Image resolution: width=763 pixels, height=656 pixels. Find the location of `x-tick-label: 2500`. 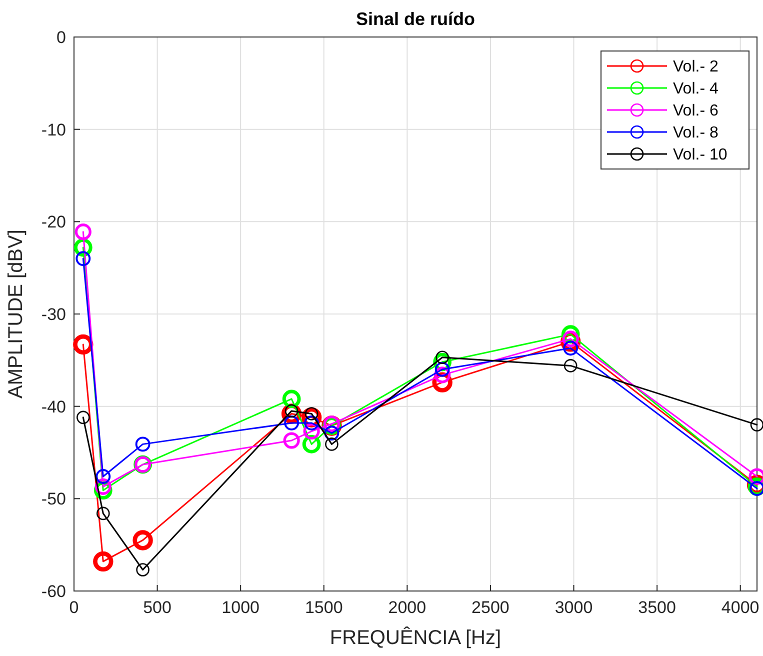

x-tick-label: 2500 is located at coordinates (491, 607).